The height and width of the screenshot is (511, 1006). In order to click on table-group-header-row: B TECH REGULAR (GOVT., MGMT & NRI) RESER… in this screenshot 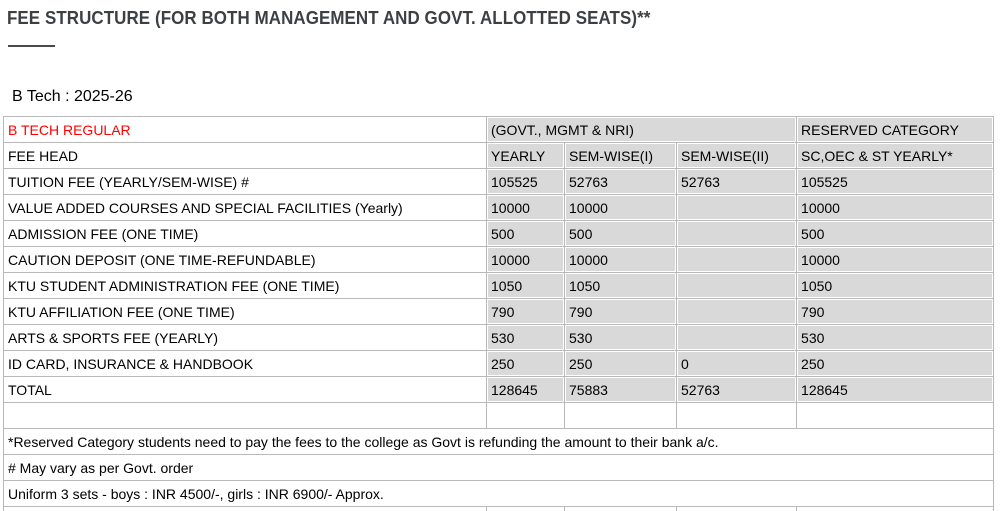, I will do `click(499, 129)`.